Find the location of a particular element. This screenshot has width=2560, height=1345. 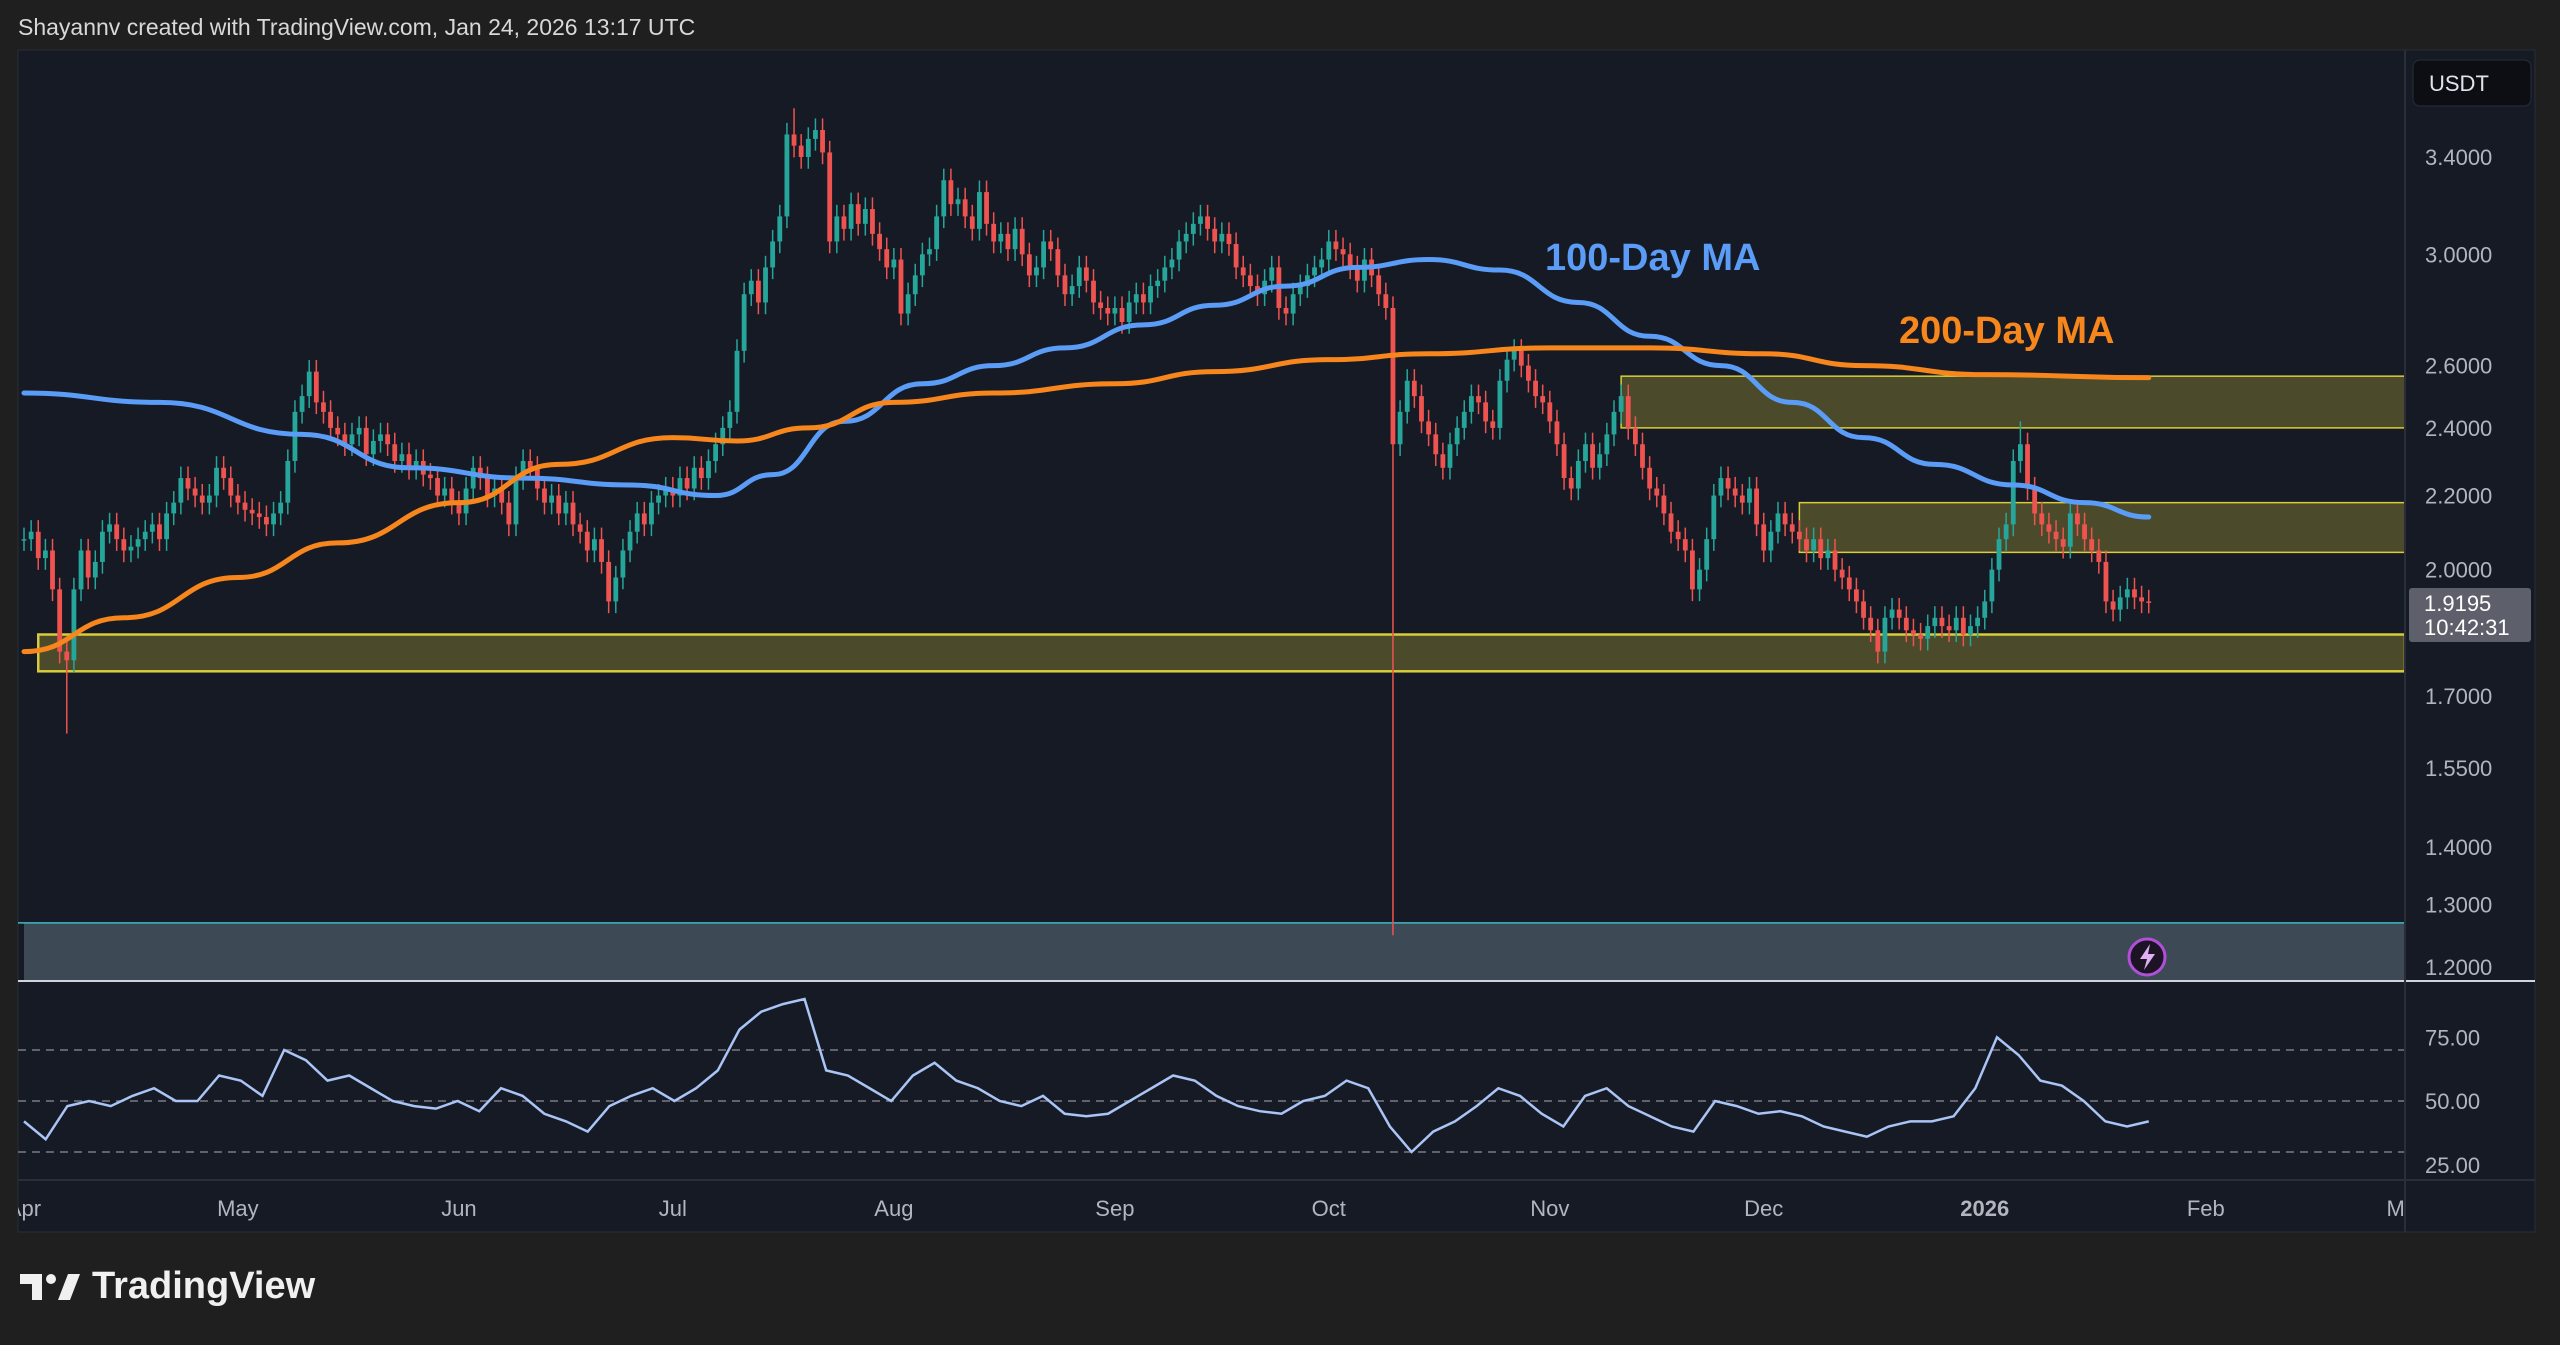

ma-100-annotation: 100-Day MA is located at coordinates (1652, 258).